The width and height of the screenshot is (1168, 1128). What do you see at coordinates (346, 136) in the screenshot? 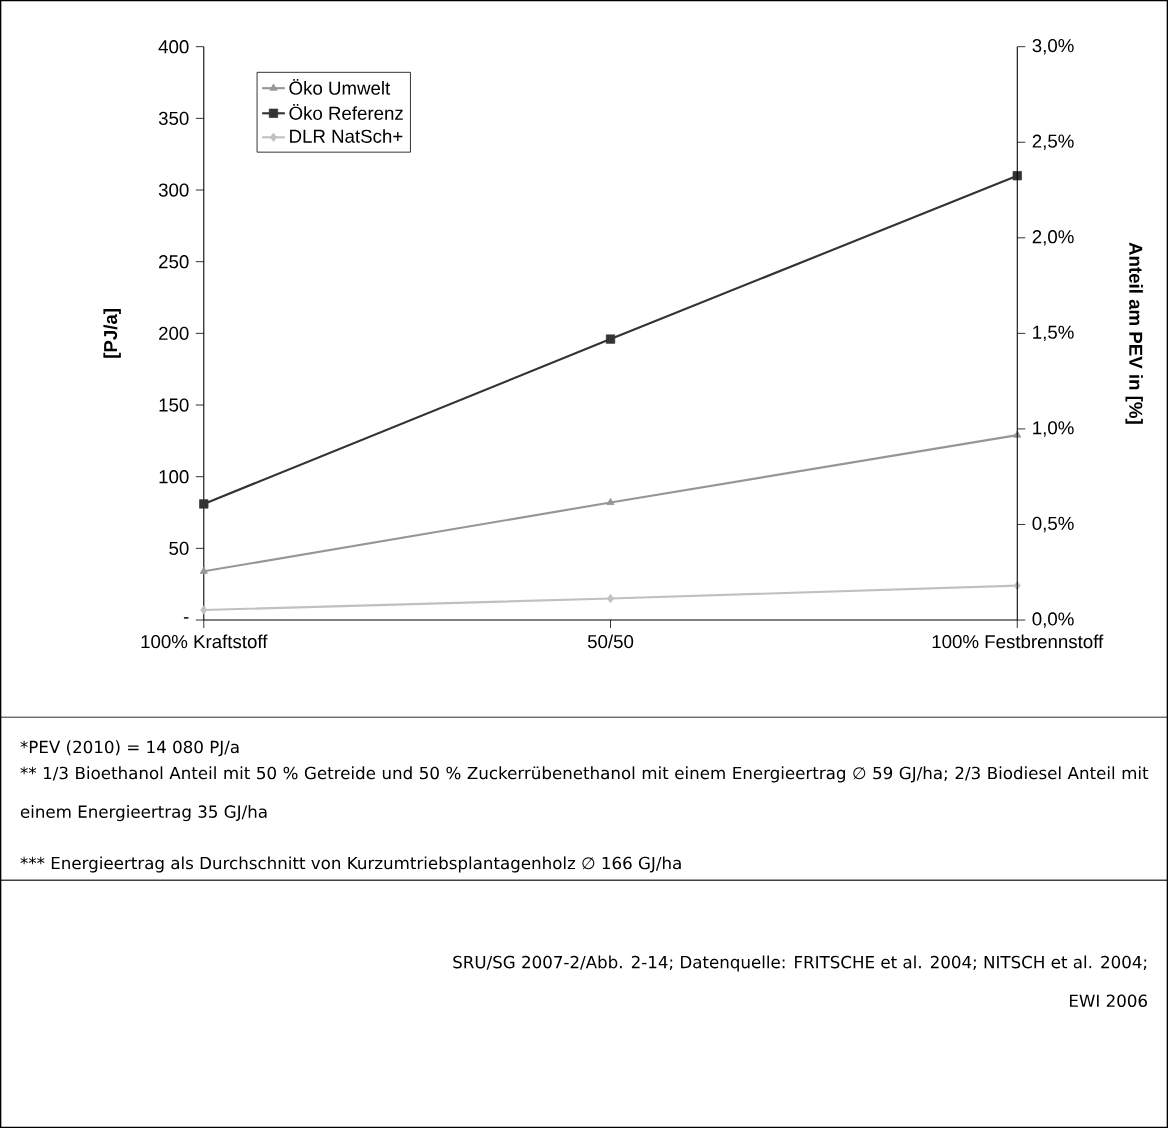
I see `legend-label: DLR NatSch+` at bounding box center [346, 136].